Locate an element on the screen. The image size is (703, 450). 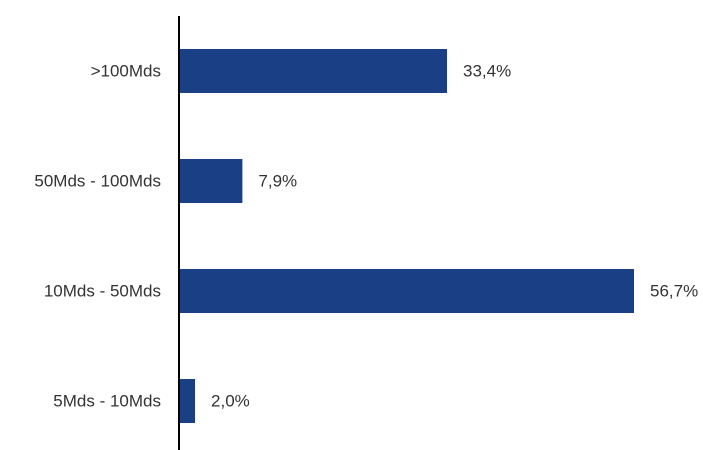
category-label-2: 10Mds - 50Mds is located at coordinates (102, 291).